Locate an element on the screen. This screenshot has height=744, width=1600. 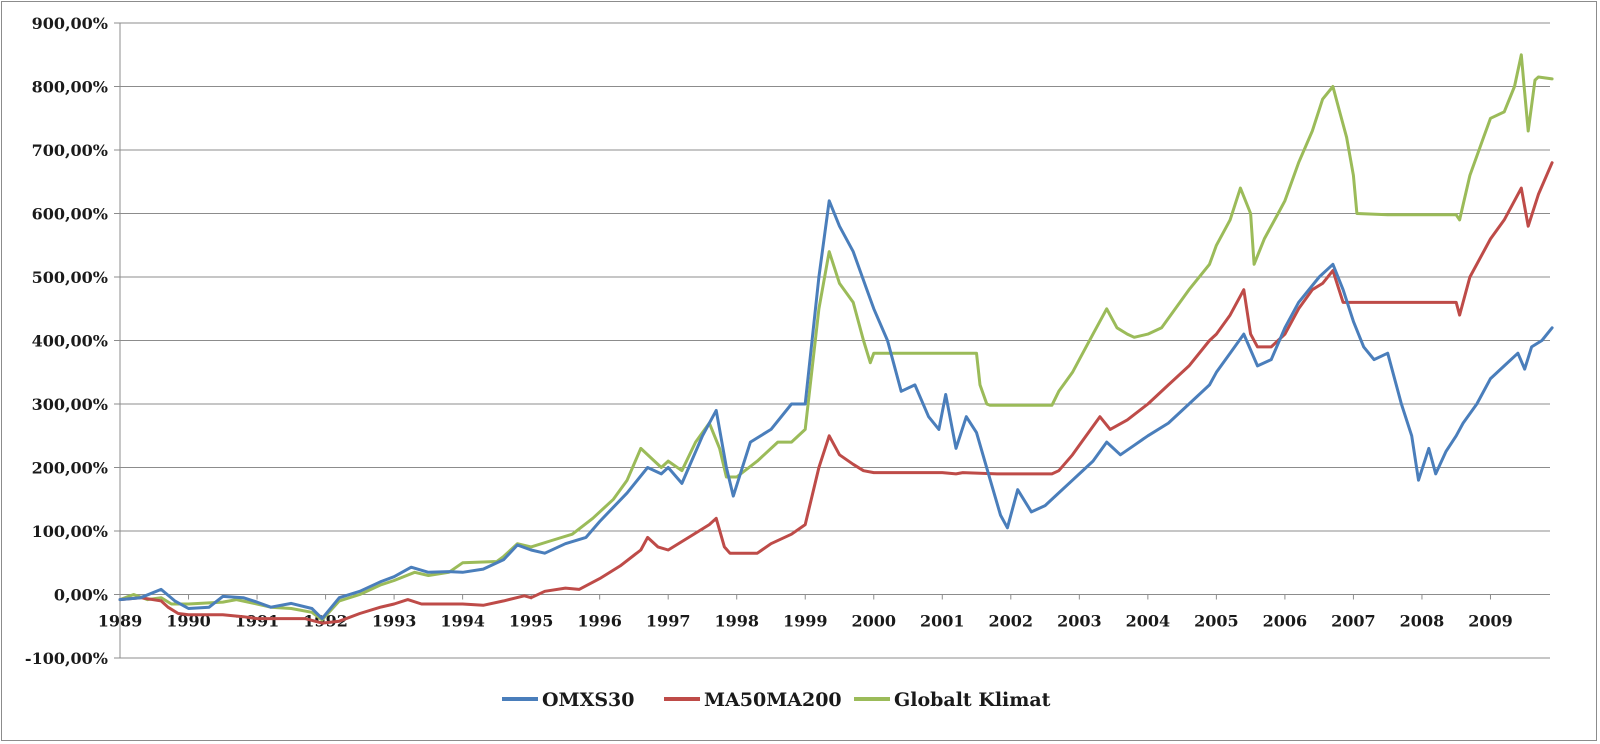
y-tick-label: 400,00% is located at coordinates (70, 341).